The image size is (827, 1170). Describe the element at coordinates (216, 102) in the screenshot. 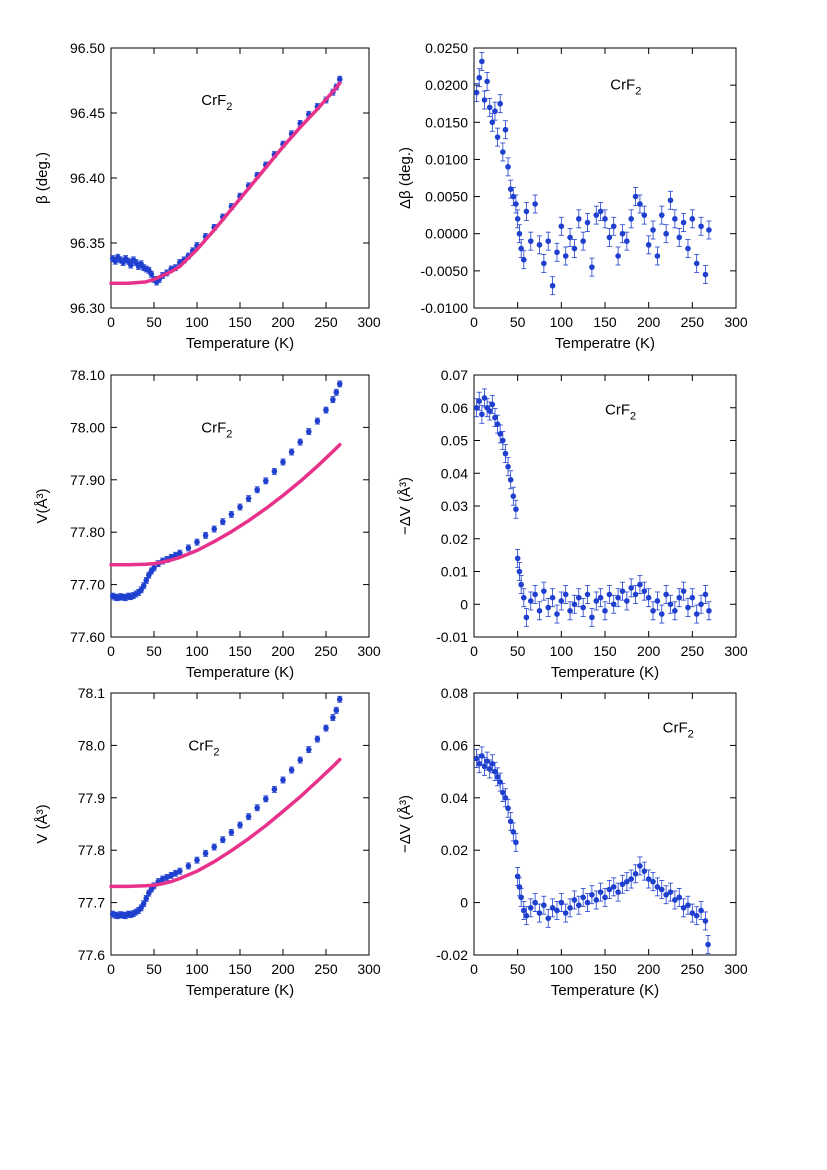

I see `compound-annotation: CrF2` at that location.